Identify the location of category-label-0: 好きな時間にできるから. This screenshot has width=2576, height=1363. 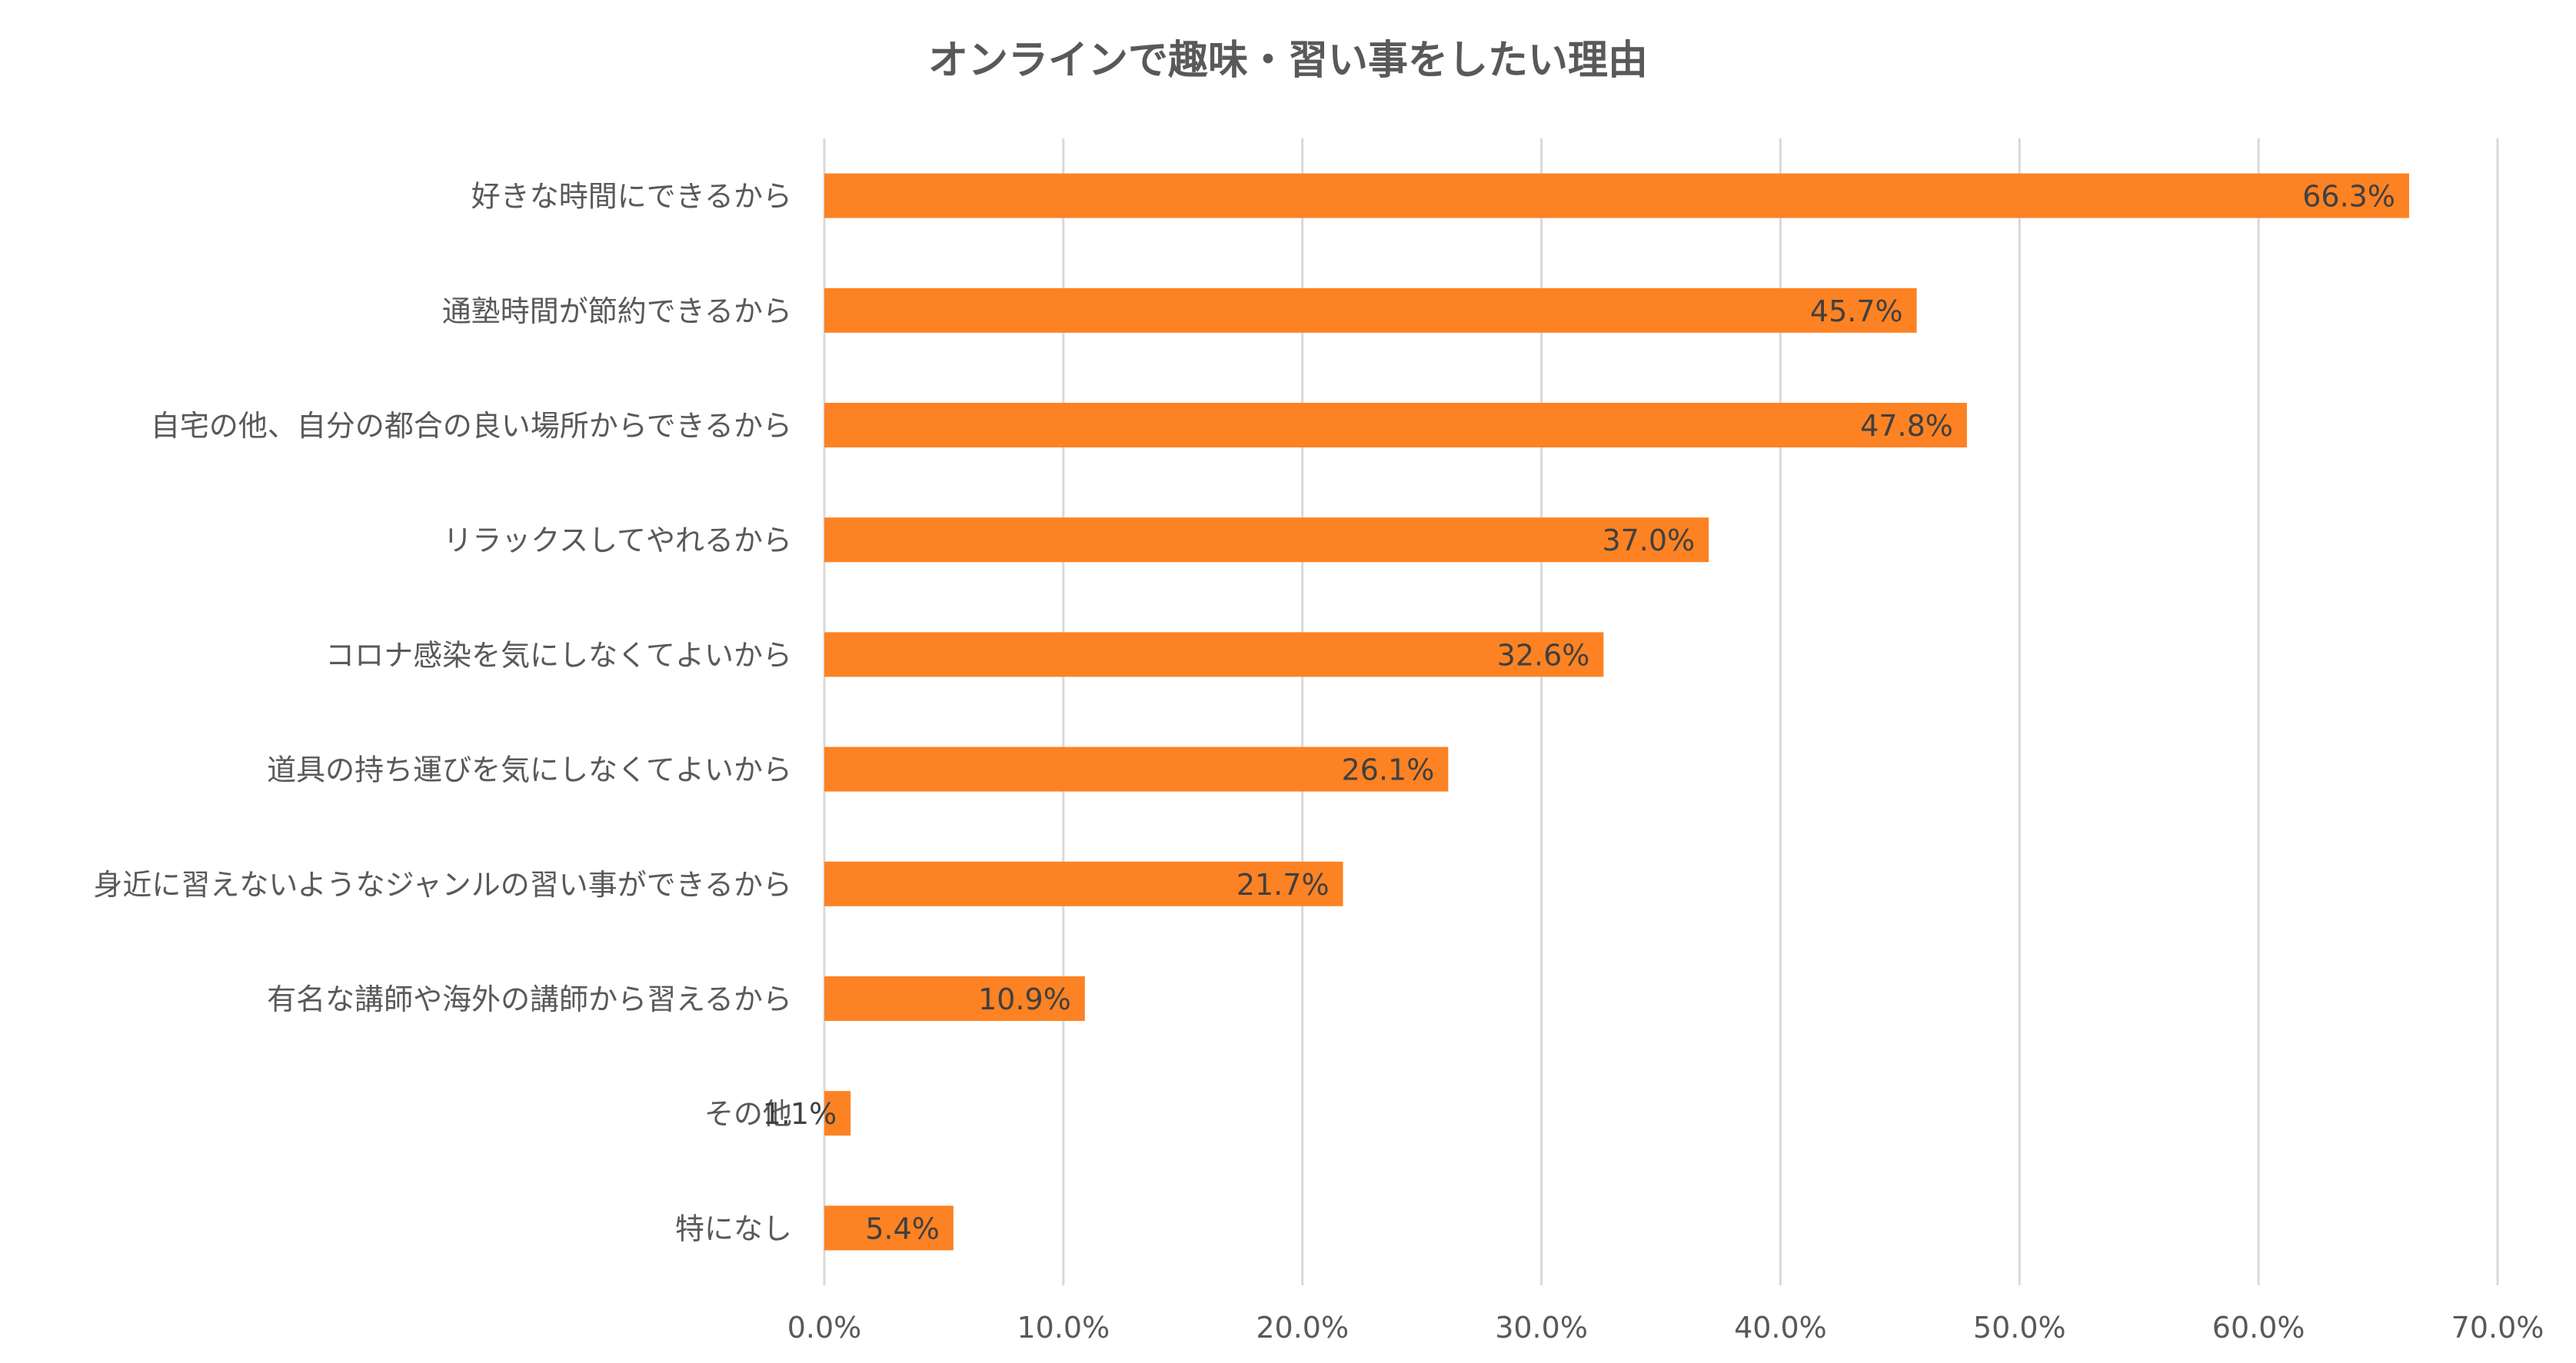
(631, 197).